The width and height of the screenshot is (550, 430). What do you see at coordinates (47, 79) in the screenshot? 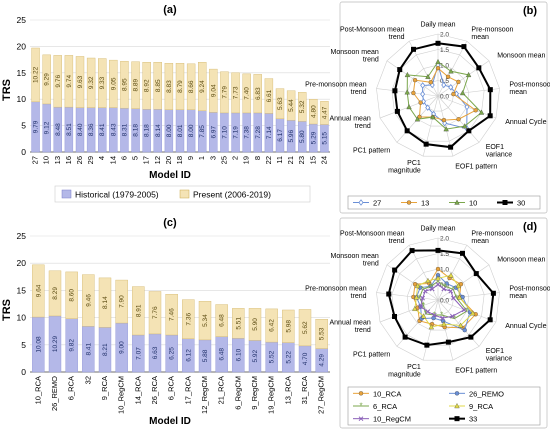
I see `data-label-present: 9.29` at bounding box center [47, 79].